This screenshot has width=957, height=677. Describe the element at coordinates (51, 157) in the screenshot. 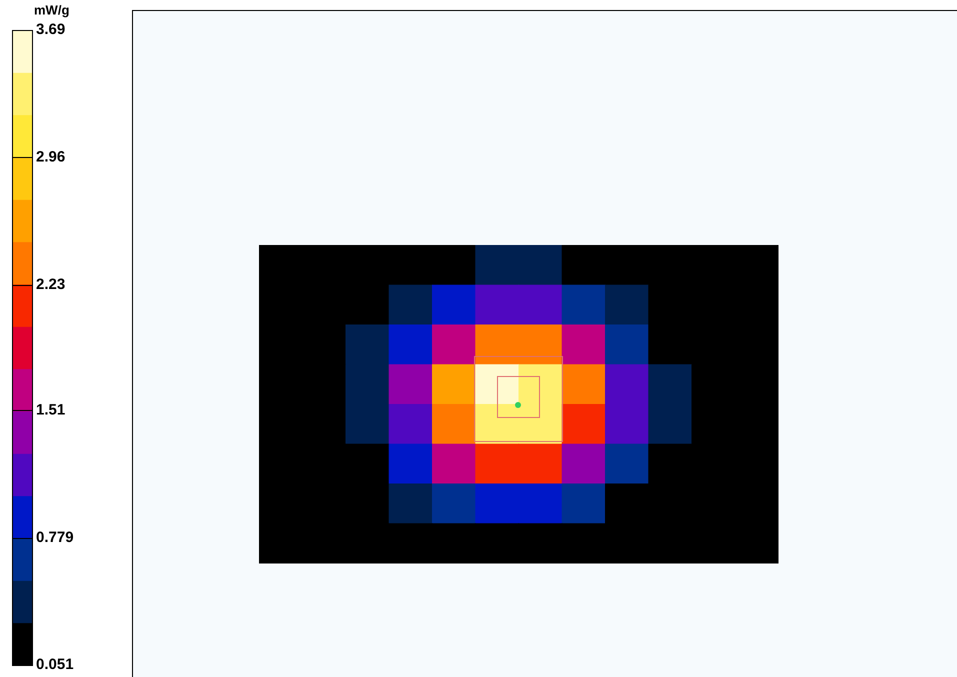

I see `color-bar-label: 2.96` at that location.